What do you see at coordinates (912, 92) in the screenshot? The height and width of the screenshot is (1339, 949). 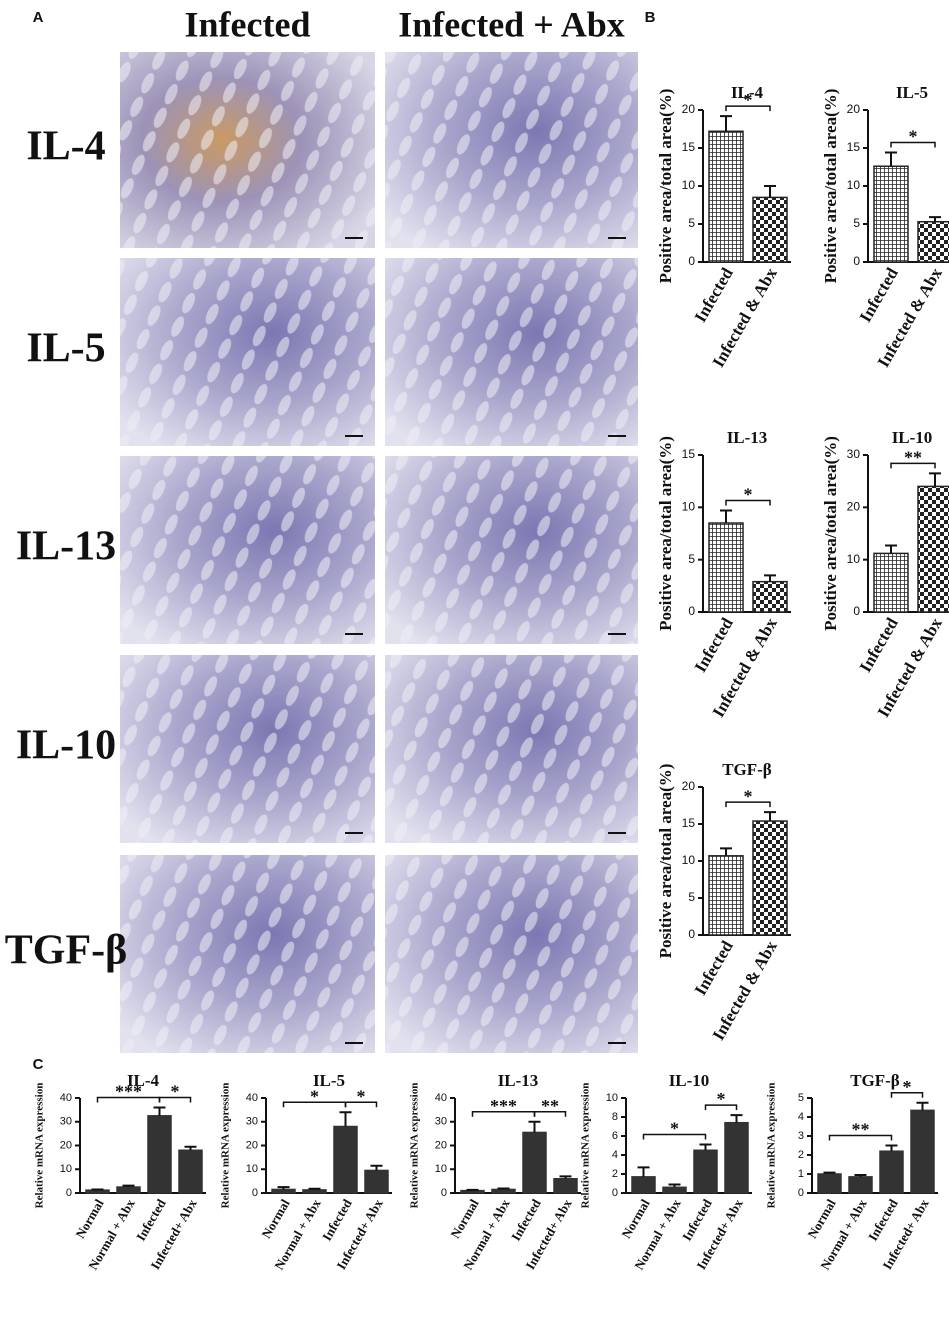 I see `chart-title: IL-5` at bounding box center [912, 92].